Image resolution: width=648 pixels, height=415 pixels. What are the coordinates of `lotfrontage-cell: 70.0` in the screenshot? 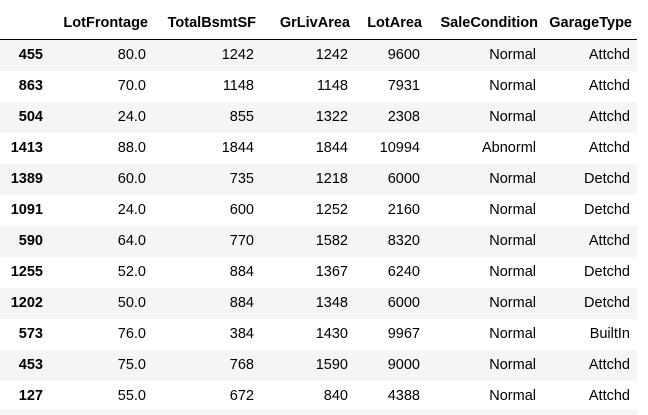 It's located at (131, 86).